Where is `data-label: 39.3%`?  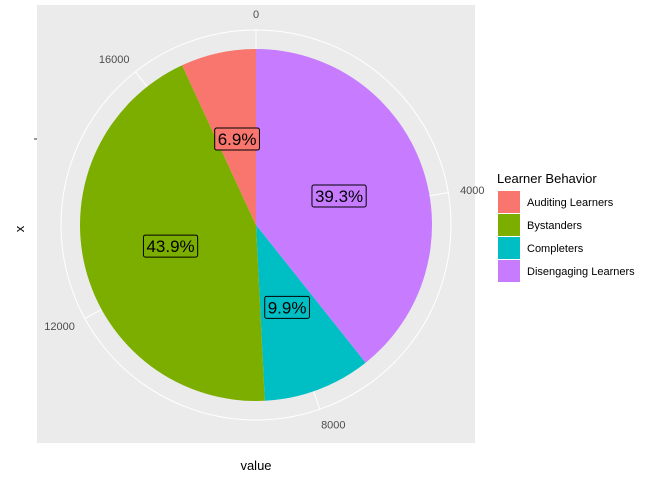 data-label: 39.3% is located at coordinates (339, 196).